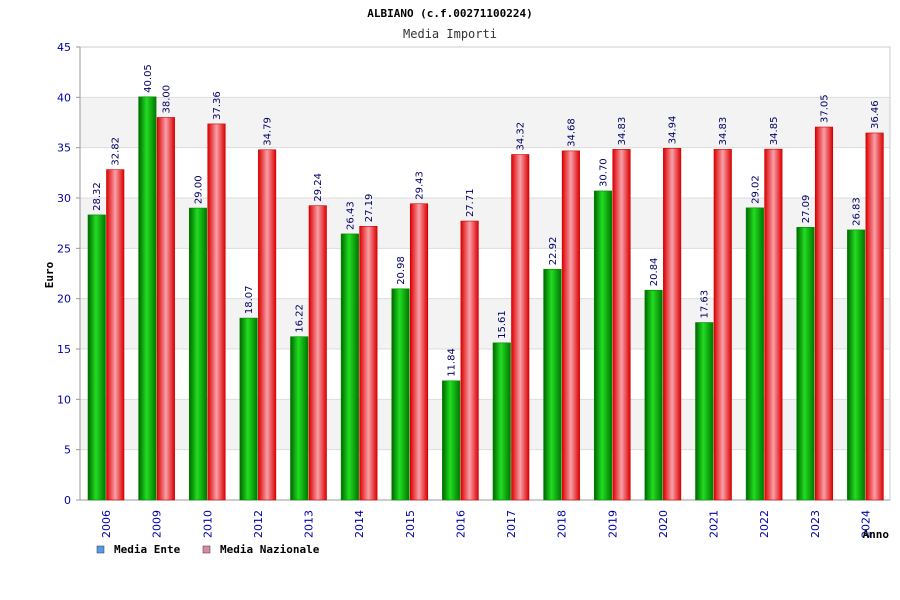 Image resolution: width=900 pixels, height=600 pixels. I want to click on bar-media-ente-2014, so click(349, 367).